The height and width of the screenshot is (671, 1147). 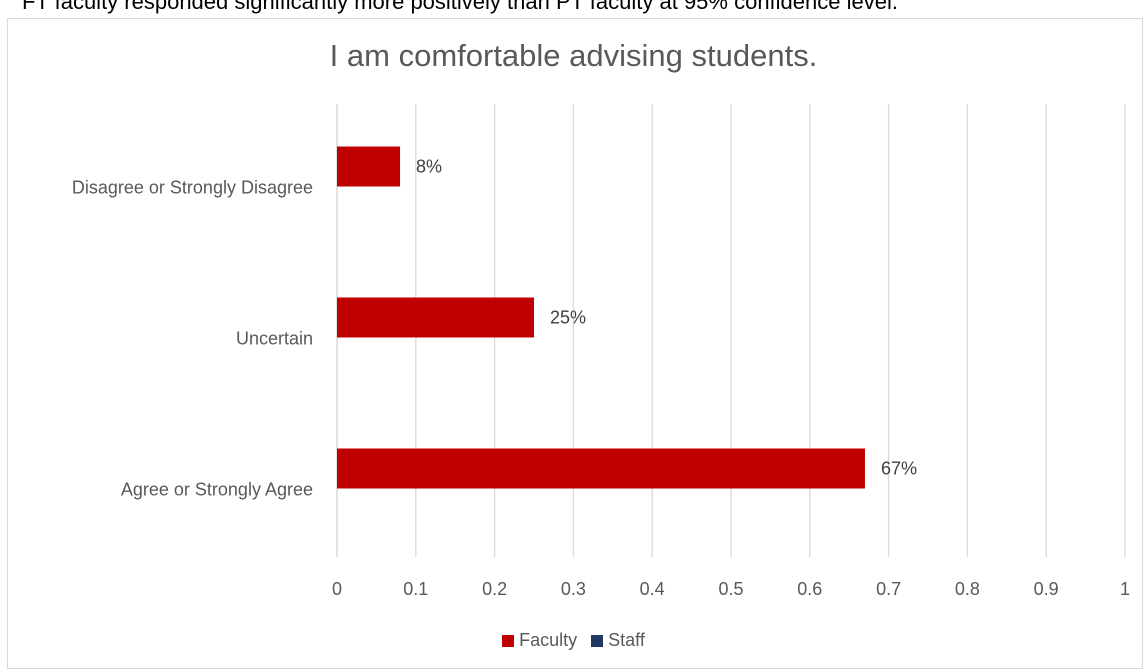 I want to click on legend-item-staff: Staff, so click(x=618, y=640).